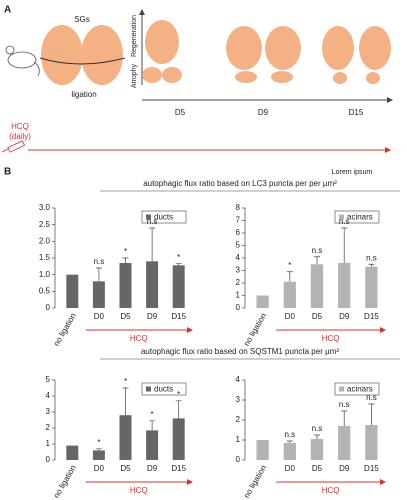 Image resolution: width=407 pixels, height=500 pixels. Describe the element at coordinates (20, 136) in the screenshot. I see `treatment-label: (daily)` at that location.